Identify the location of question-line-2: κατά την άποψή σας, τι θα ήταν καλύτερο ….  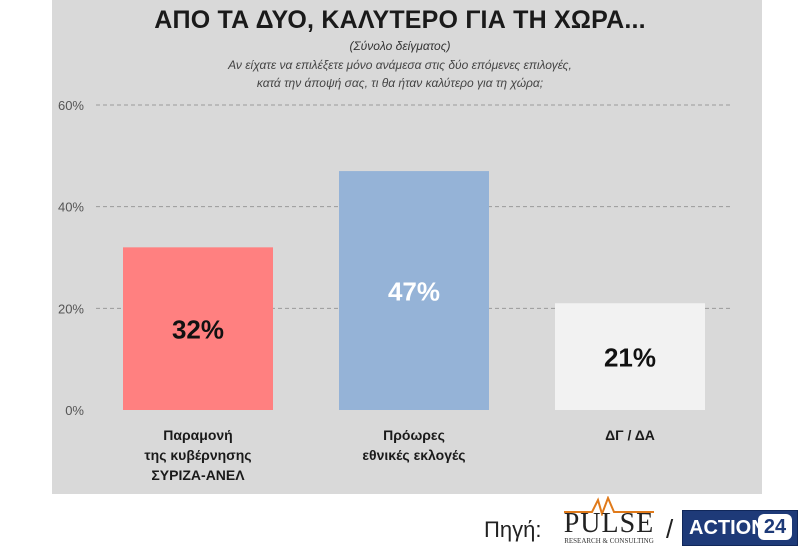
(400, 83).